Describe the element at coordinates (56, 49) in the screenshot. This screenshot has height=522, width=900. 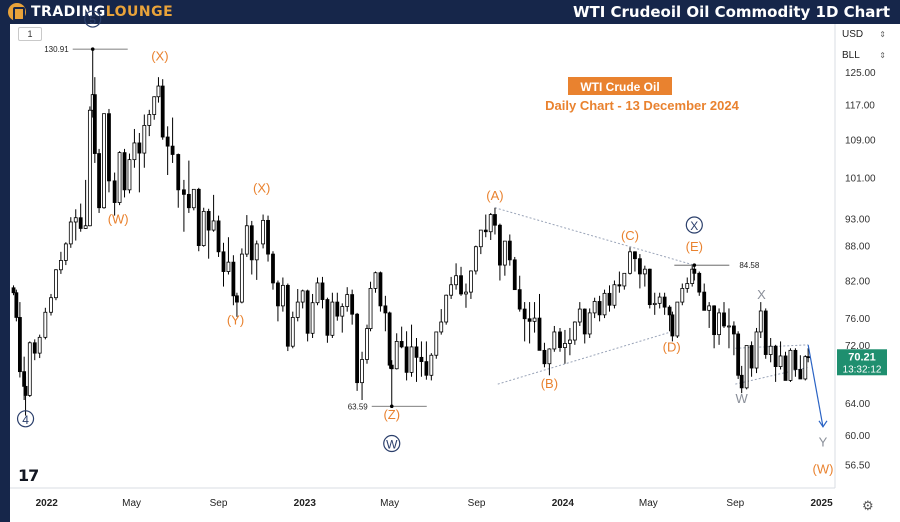
I see `price-mark-label: 130.91` at that location.